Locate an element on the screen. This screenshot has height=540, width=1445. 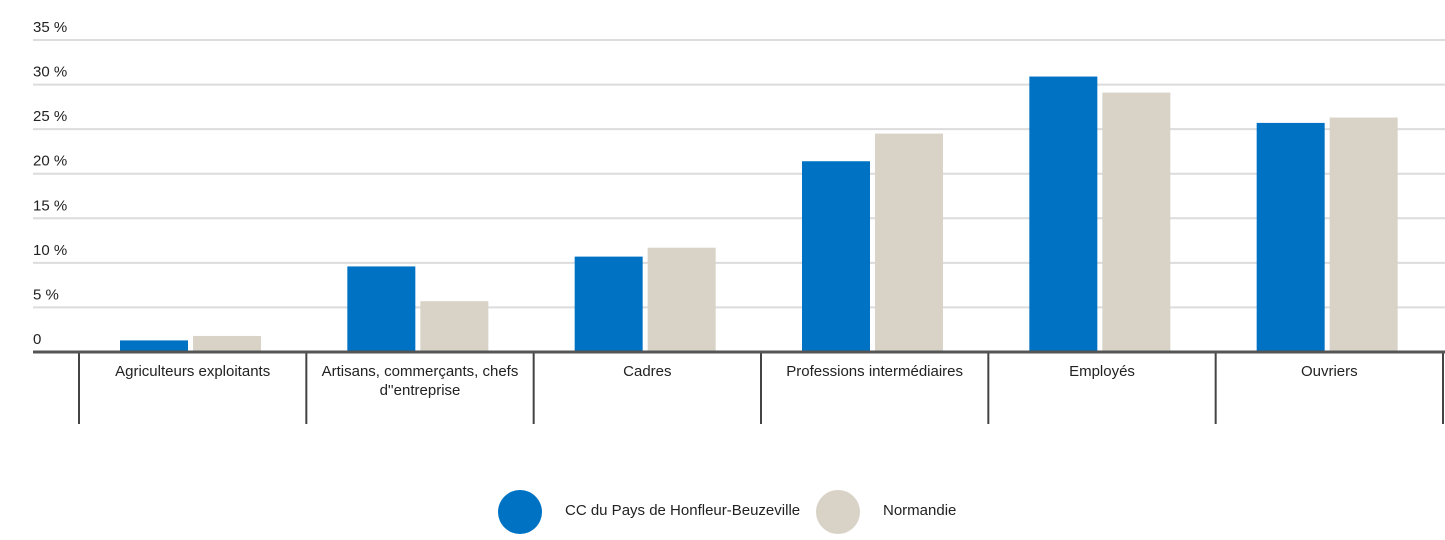
y-tick-label: 0 is located at coordinates (37, 339).